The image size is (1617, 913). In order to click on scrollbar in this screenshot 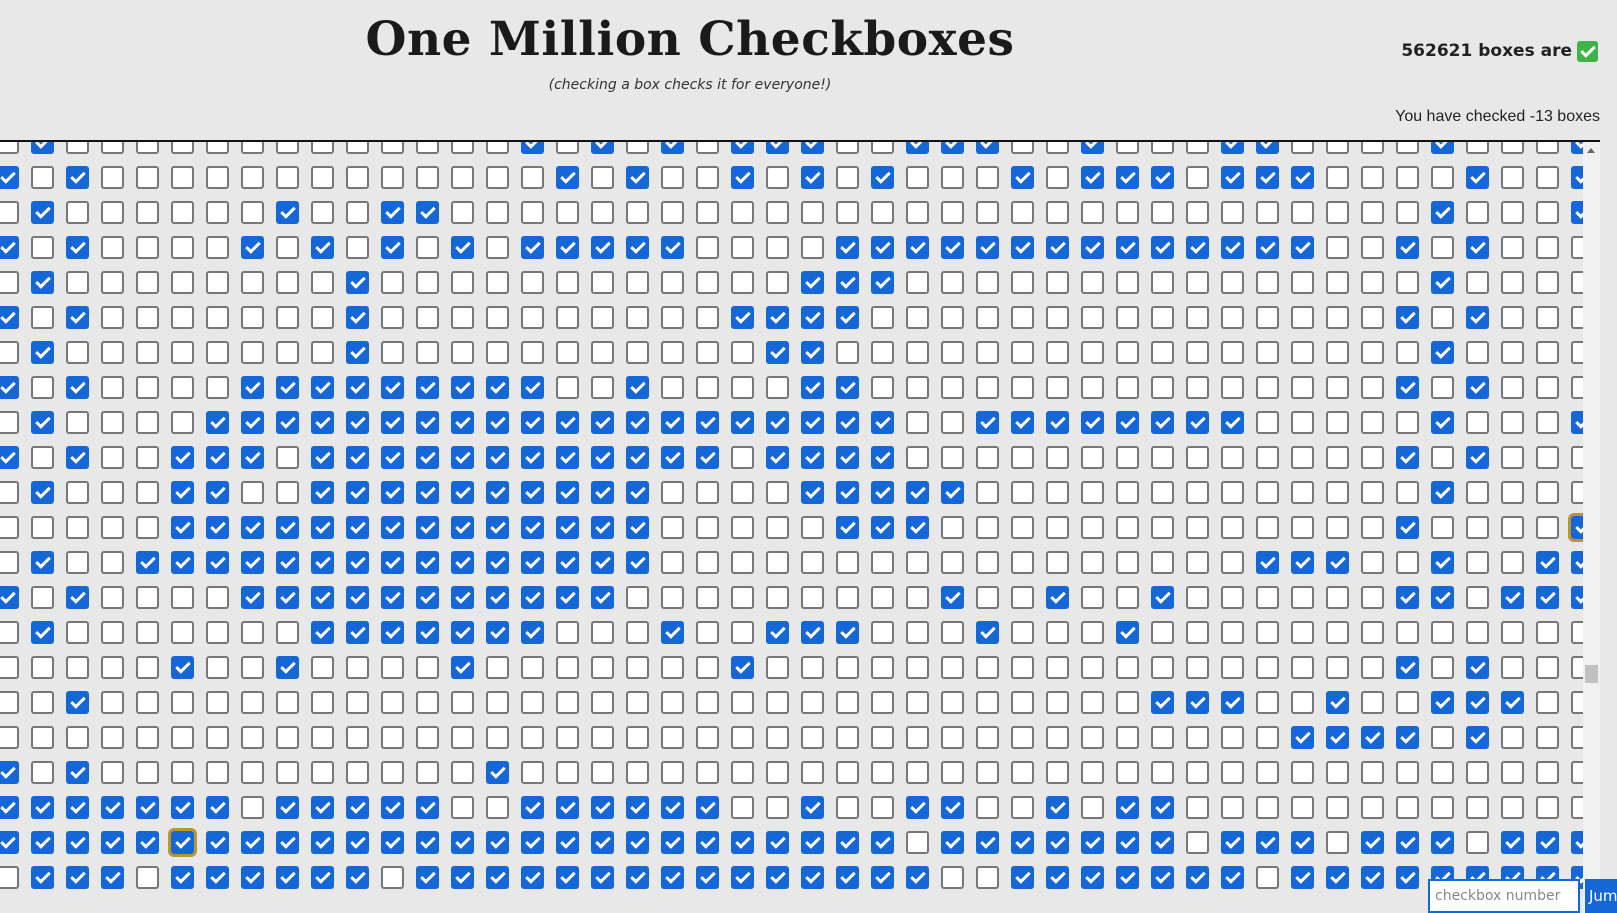, I will do `click(1591, 527)`.